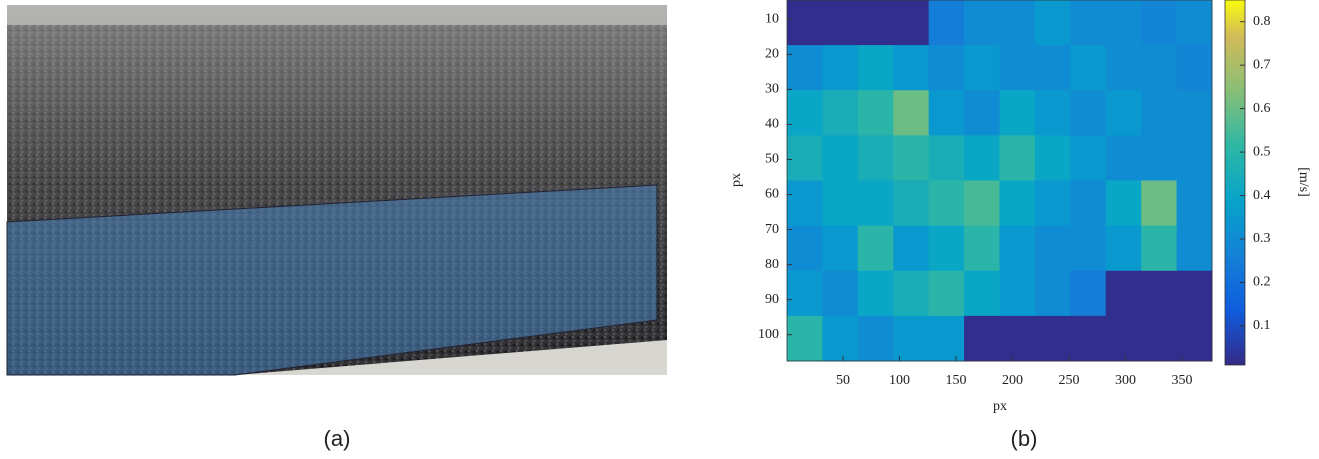 Image resolution: width=1319 pixels, height=459 pixels. What do you see at coordinates (843, 380) in the screenshot?
I see `x-tick-label: 50` at bounding box center [843, 380].